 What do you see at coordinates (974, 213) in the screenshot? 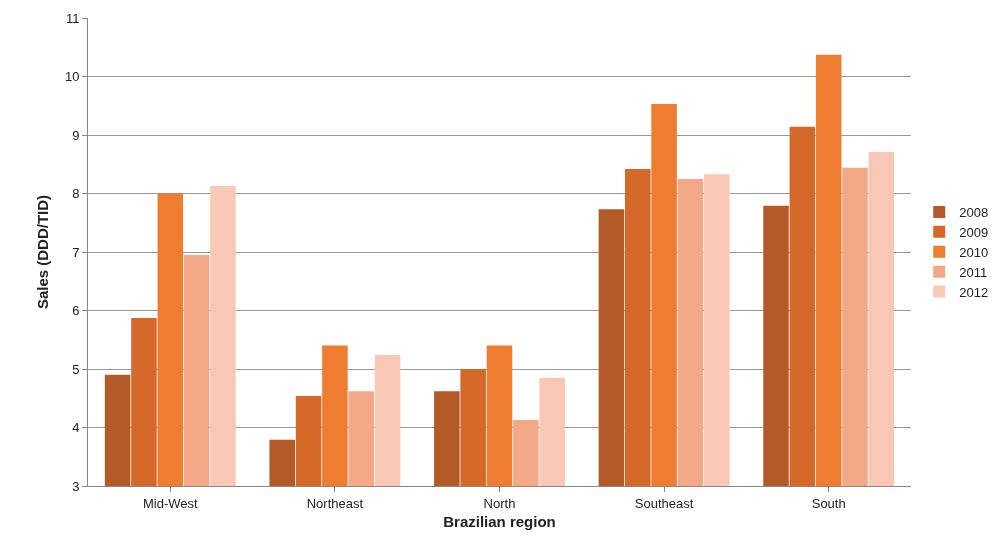
I see `legend-label: 2008` at bounding box center [974, 213].